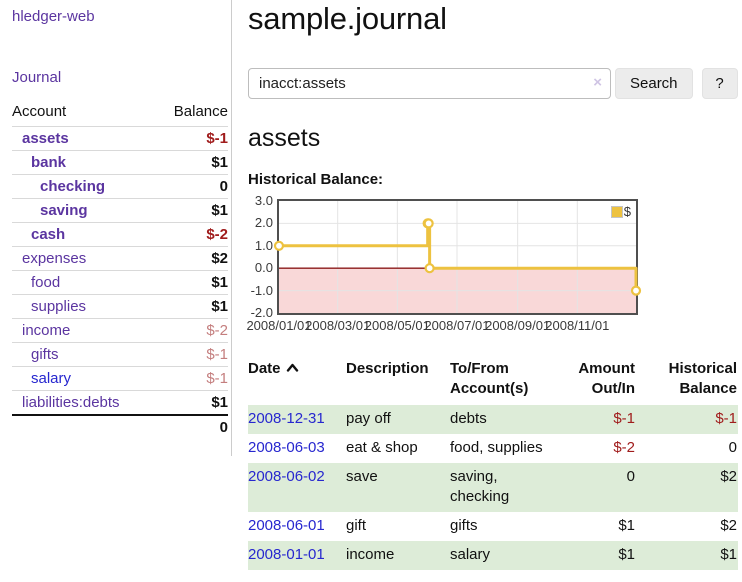 The width and height of the screenshot is (742, 582). Describe the element at coordinates (496, 447) in the screenshot. I see `transaction-accounts-cell: food, supplies` at that location.